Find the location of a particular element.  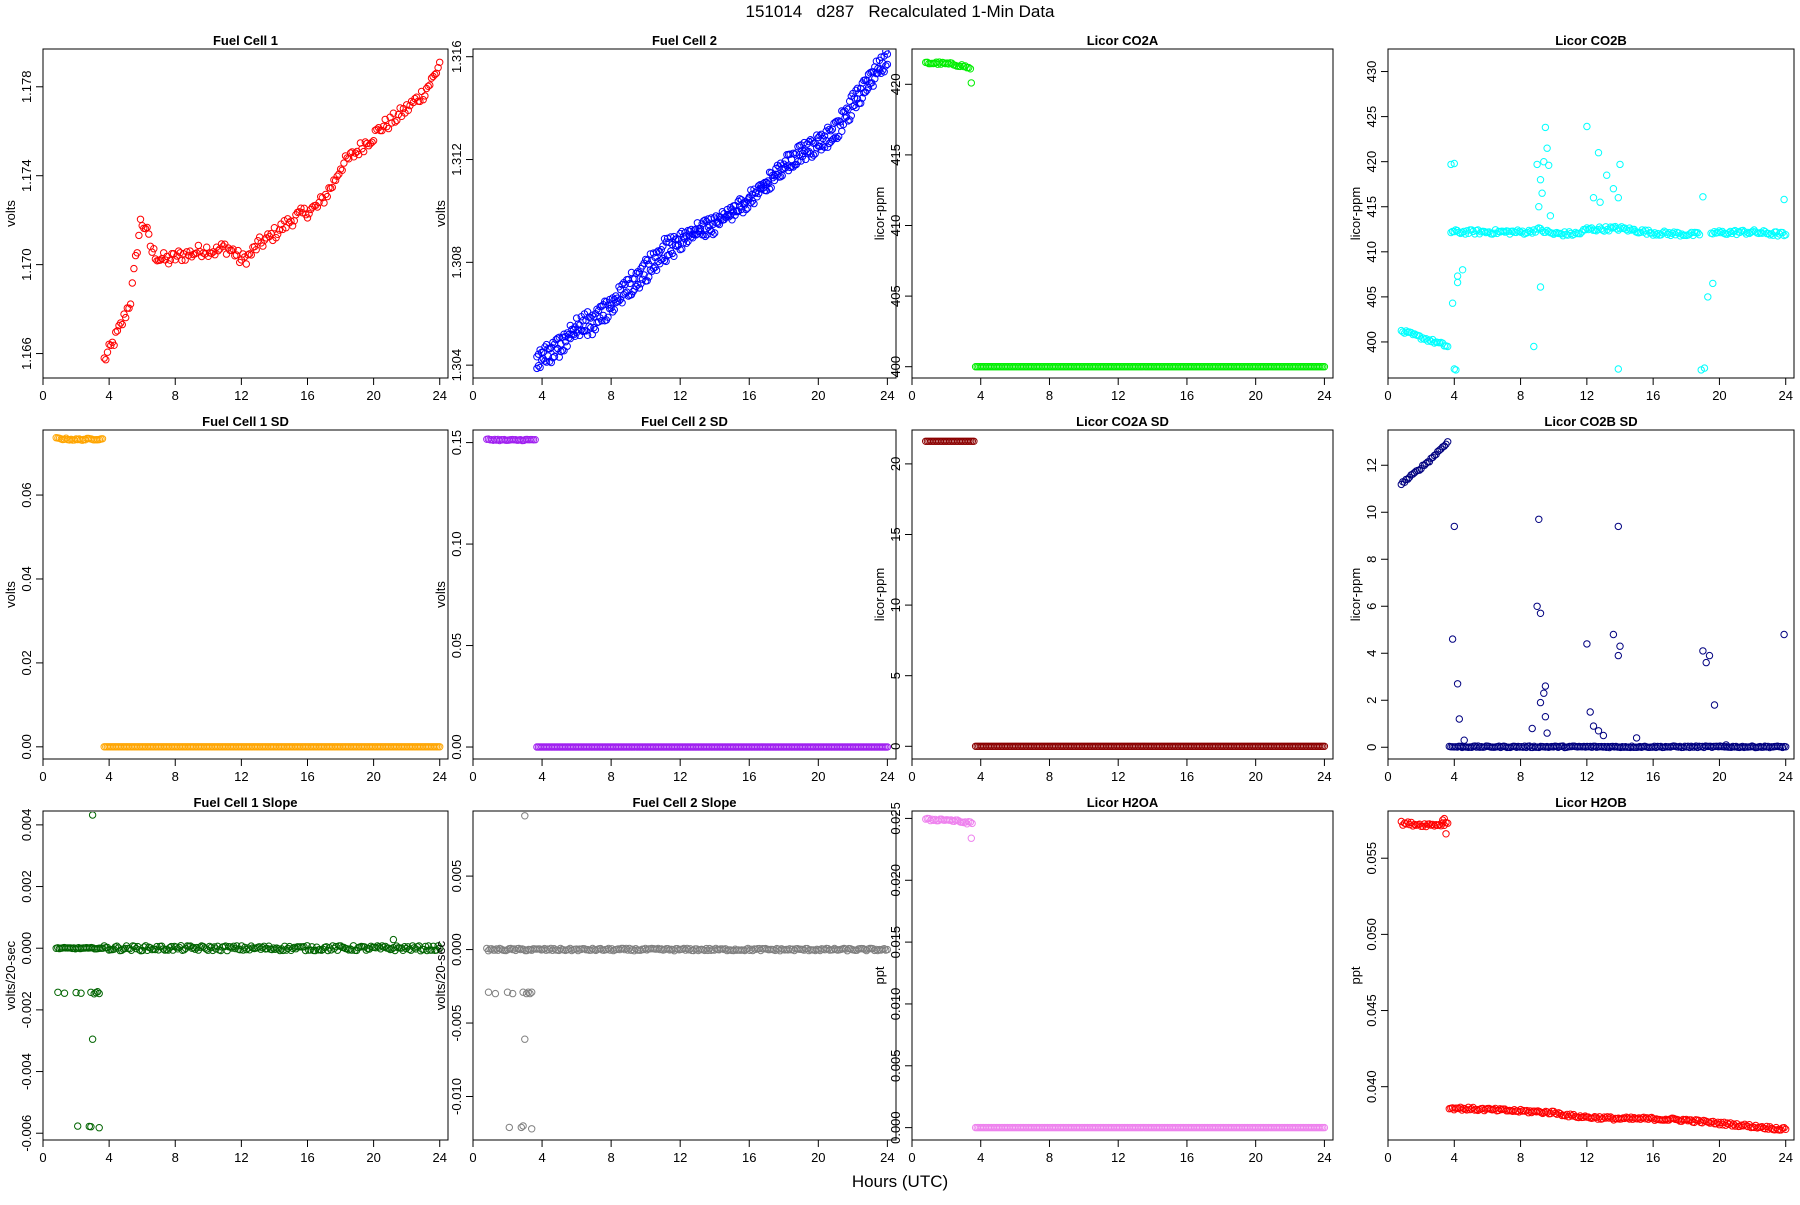

y-axis-label: ppt is located at coordinates (1355, 975).